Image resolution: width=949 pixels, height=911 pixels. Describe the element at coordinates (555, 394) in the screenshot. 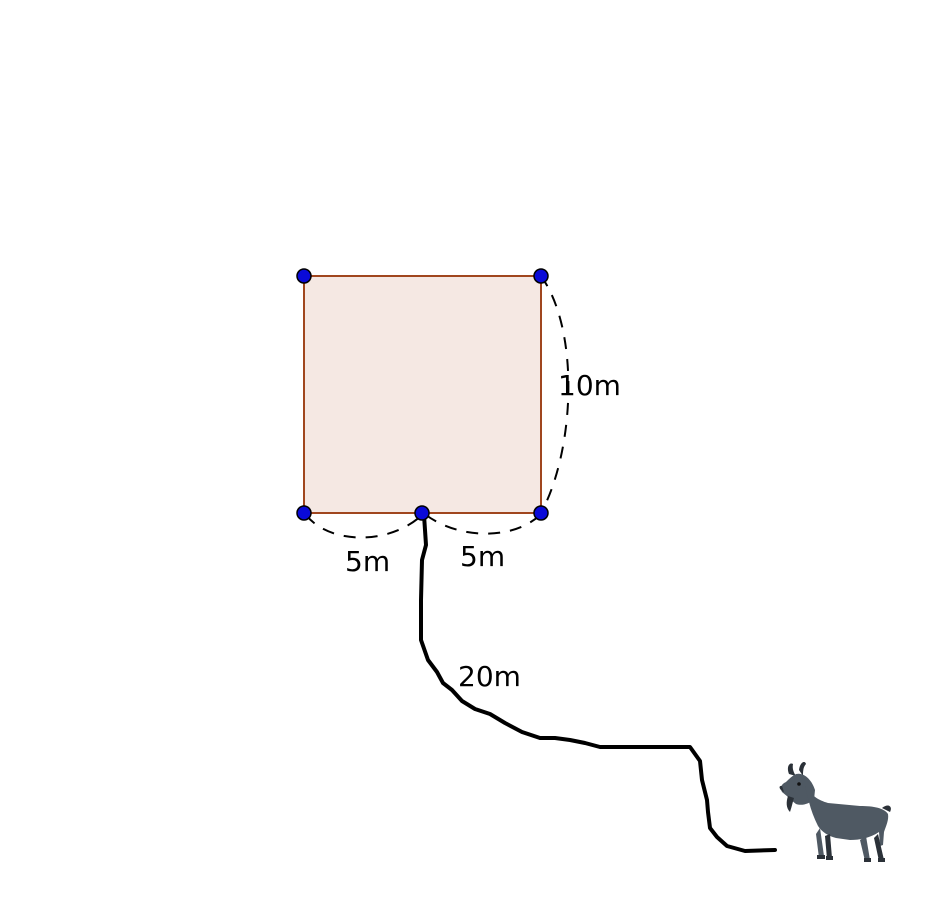

I see `dashed-arc-right-side` at that location.